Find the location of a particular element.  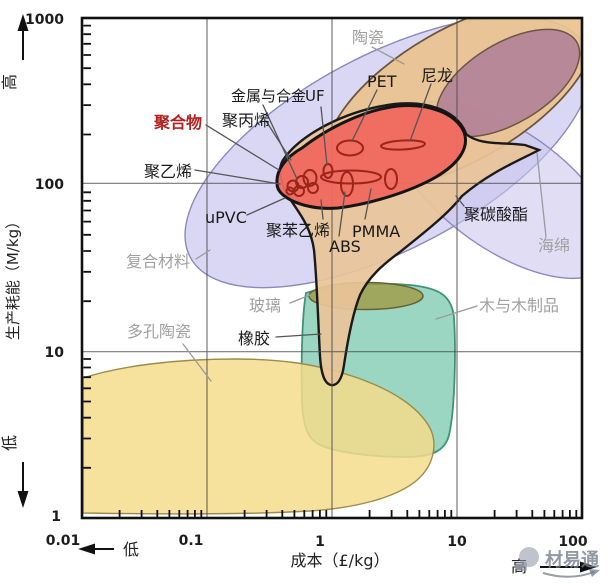

y-tick-1000: 1000 is located at coordinates (44, 20).